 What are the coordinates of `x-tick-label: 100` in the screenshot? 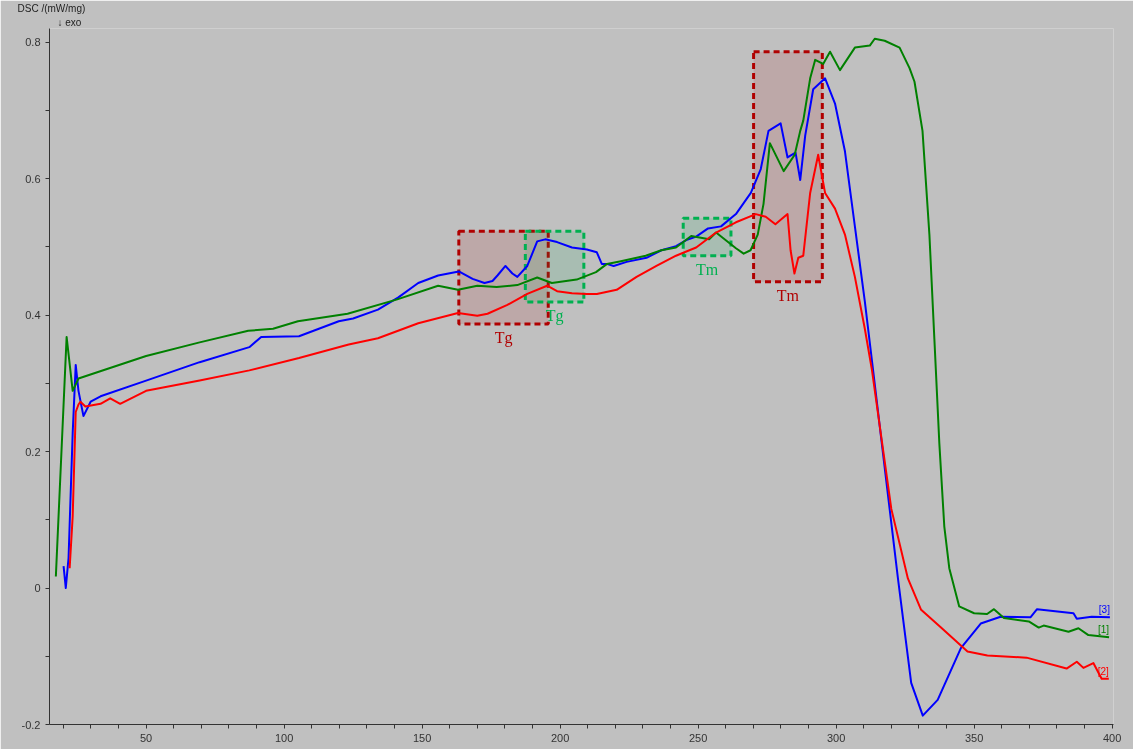 It's located at (284, 737).